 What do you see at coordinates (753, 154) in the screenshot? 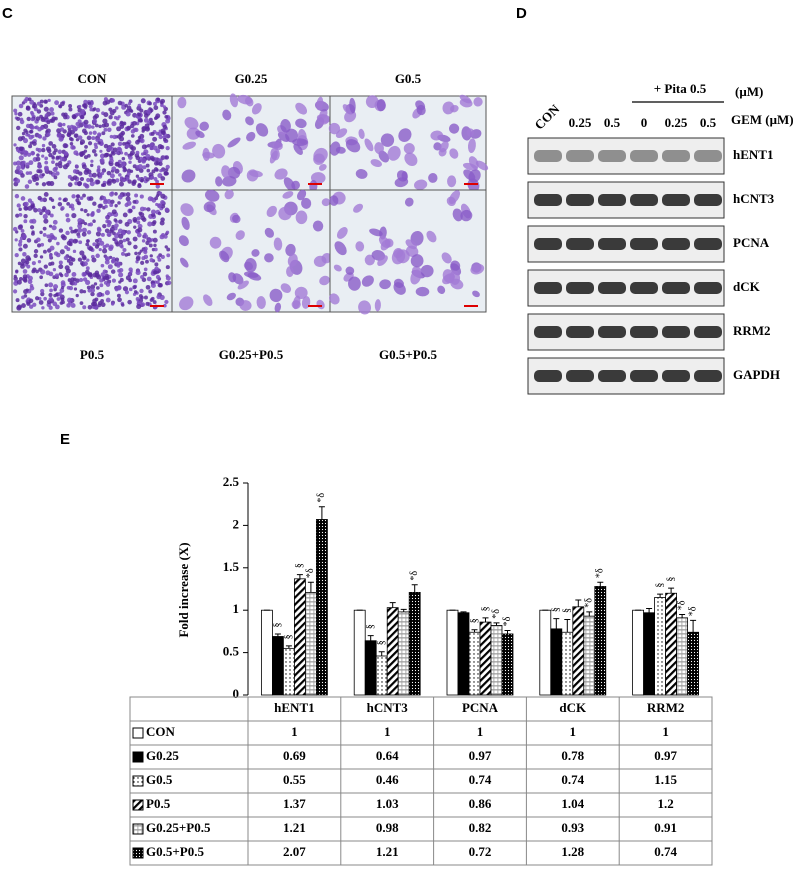
I see `blot-label: hENT1` at bounding box center [753, 154].